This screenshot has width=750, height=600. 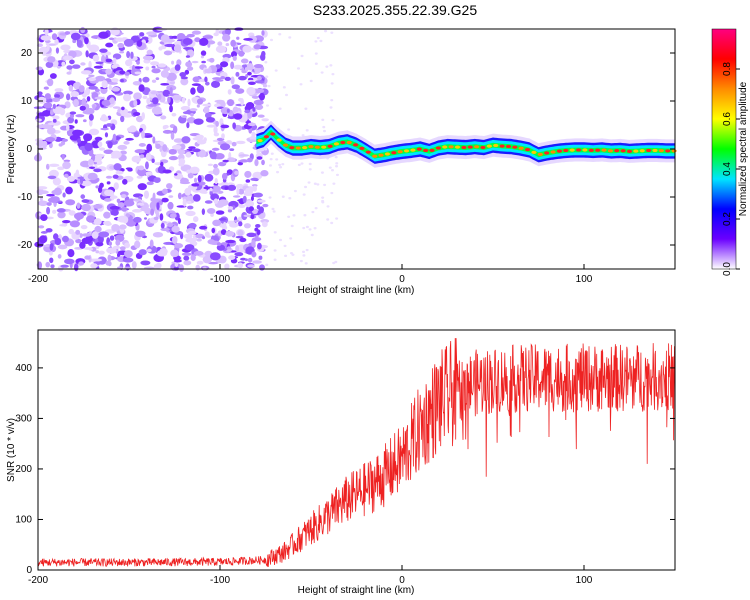 What do you see at coordinates (23, 469) in the screenshot?
I see `y-tick-label: 200` at bounding box center [23, 469].